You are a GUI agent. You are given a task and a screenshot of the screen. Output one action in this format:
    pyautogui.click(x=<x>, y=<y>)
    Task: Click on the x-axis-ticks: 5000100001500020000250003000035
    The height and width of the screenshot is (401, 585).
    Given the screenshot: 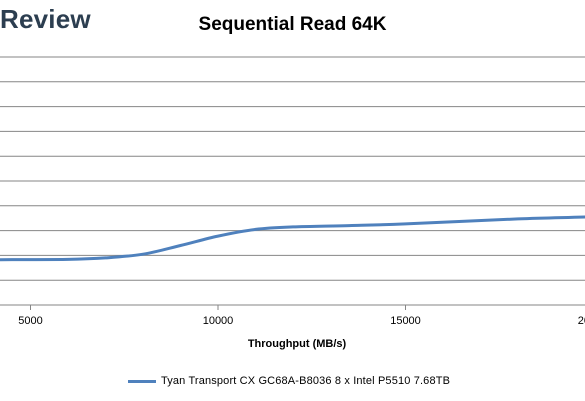 What is the action you would take?
    pyautogui.click(x=301, y=316)
    